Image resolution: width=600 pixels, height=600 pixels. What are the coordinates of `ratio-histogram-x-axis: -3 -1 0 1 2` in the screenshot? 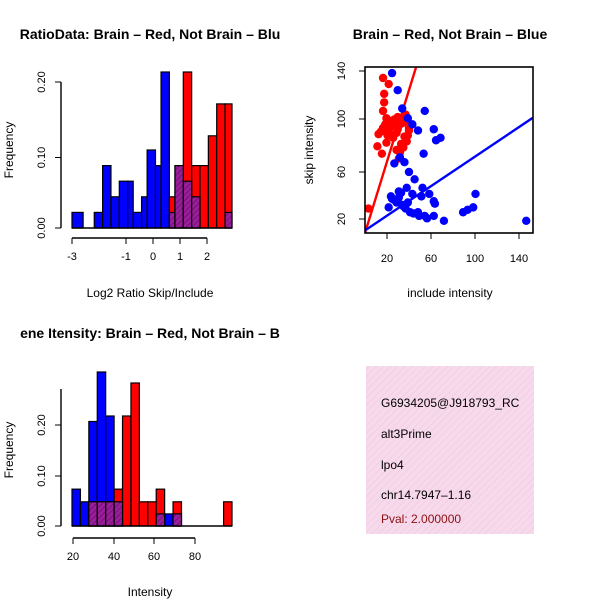 It's located at (138, 250).